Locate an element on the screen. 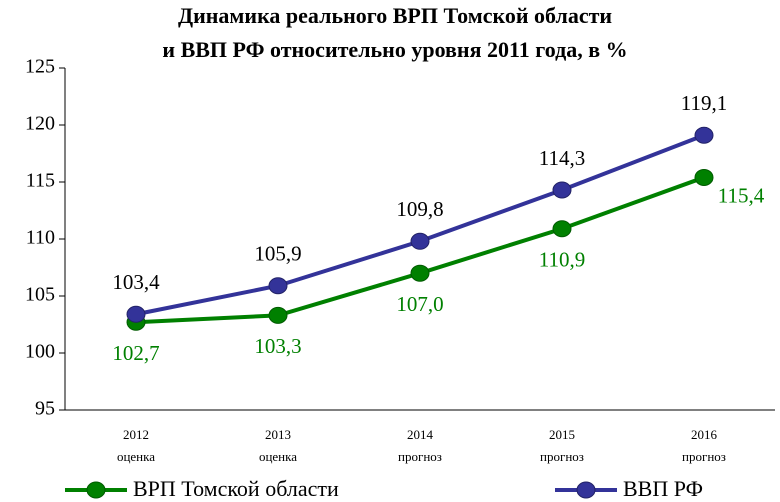 The height and width of the screenshot is (502, 780). data-label: 119,1 is located at coordinates (704, 103).